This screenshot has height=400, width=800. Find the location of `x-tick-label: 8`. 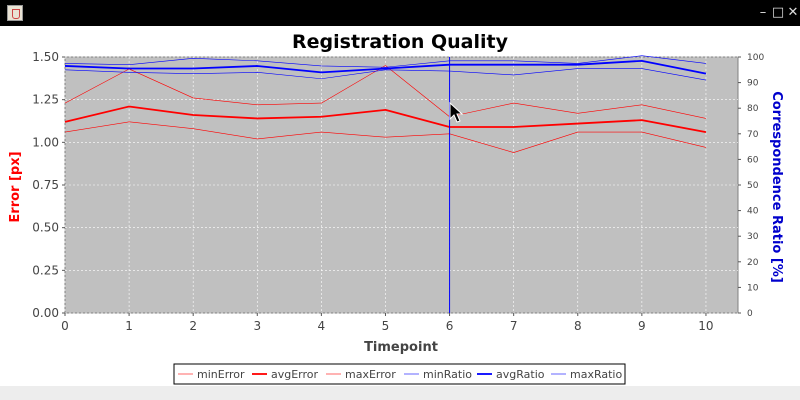

x-tick-label: 8 is located at coordinates (578, 326).